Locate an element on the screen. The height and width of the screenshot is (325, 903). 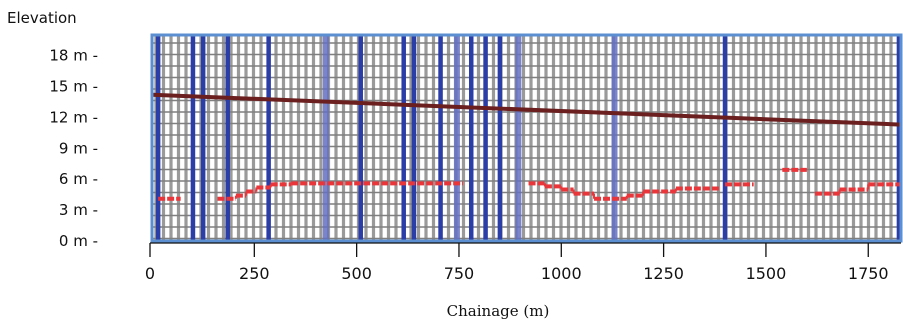
x-tick-label: 1750 is located at coordinates (868, 273).